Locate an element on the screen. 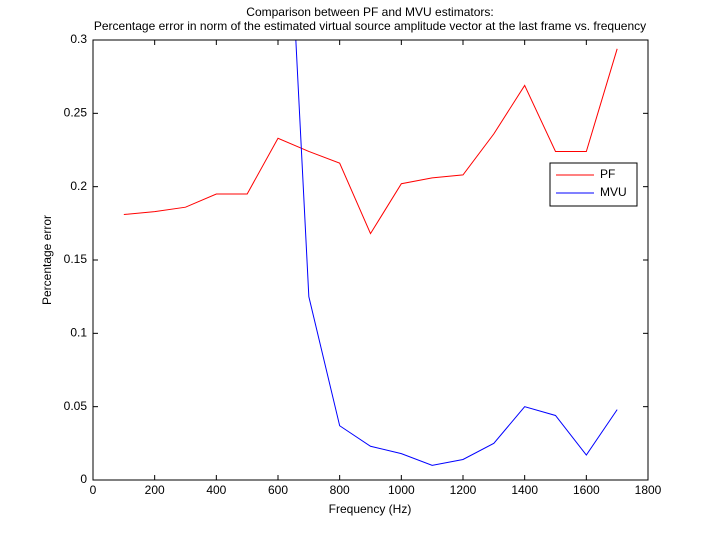 This screenshot has height=539, width=716. legend-box is located at coordinates (593, 184).